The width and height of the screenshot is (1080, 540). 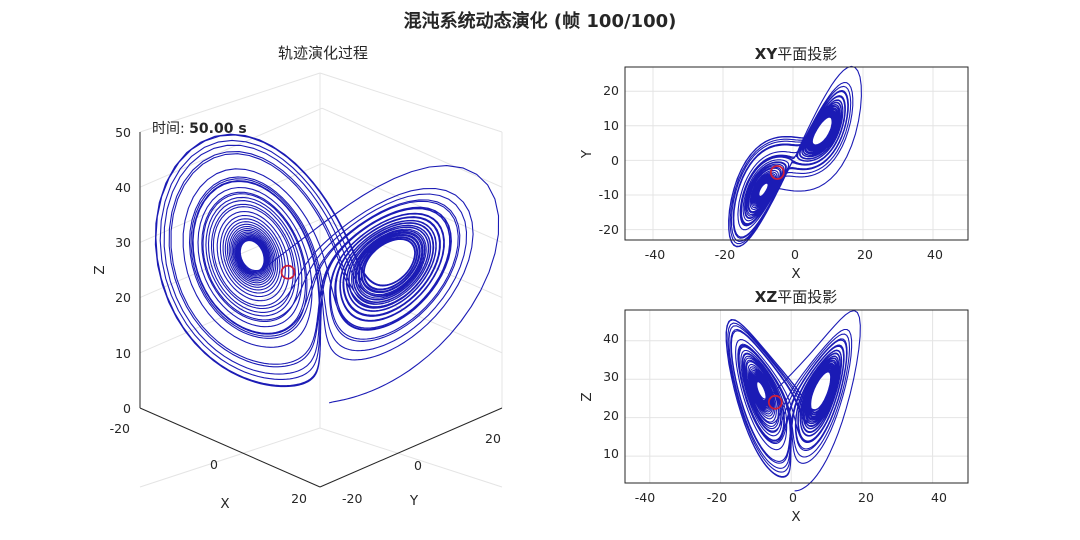 What do you see at coordinates (214, 464) in the screenshot?
I see `x-tick-0: 0` at bounding box center [214, 464].